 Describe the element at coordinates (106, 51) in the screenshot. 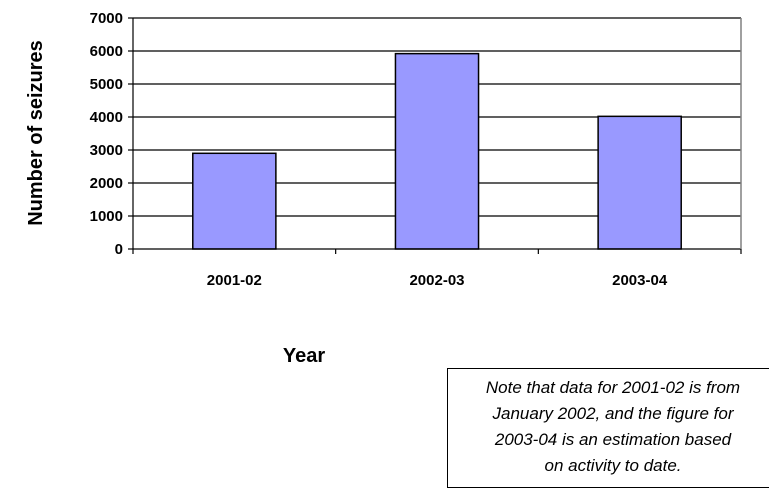

I see `y-tick-label: 6000` at that location.